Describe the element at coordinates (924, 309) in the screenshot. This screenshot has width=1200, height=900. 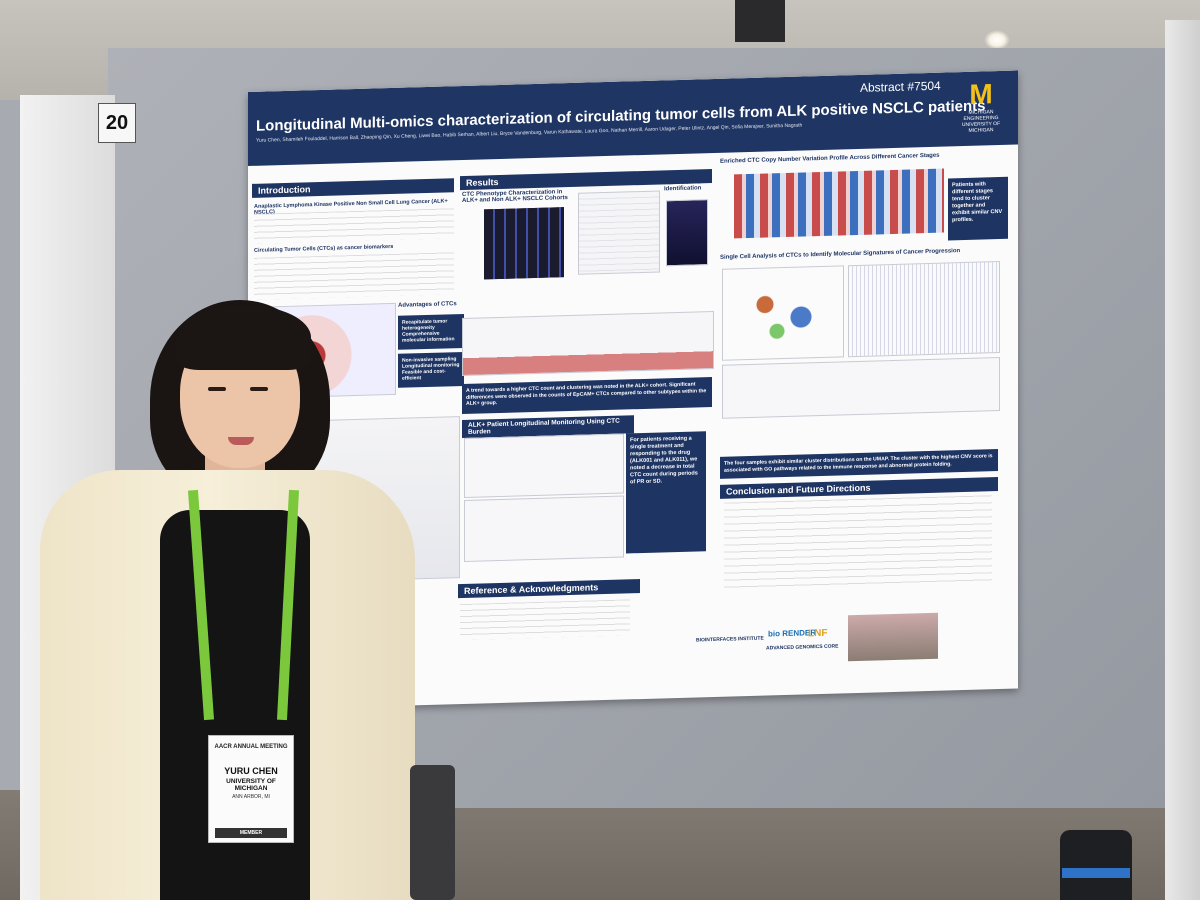
I see `cnv-score-heatmap` at that location.